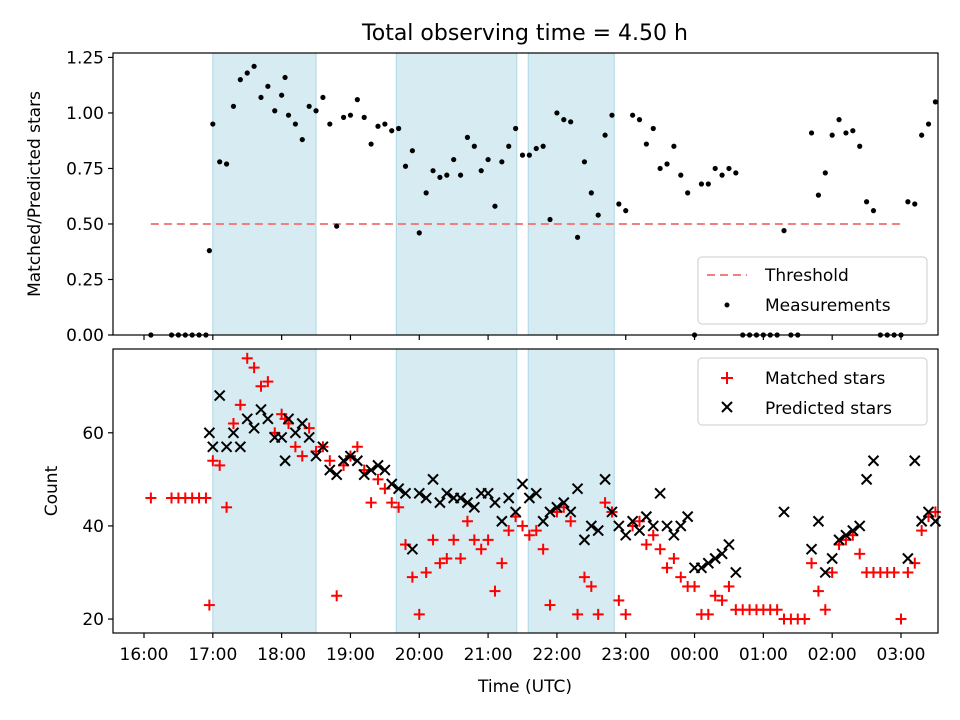 Image resolution: width=960 pixels, height=720 pixels. What do you see at coordinates (625, 655) in the screenshot?
I see `x-tick-label: 23:00` at bounding box center [625, 655].